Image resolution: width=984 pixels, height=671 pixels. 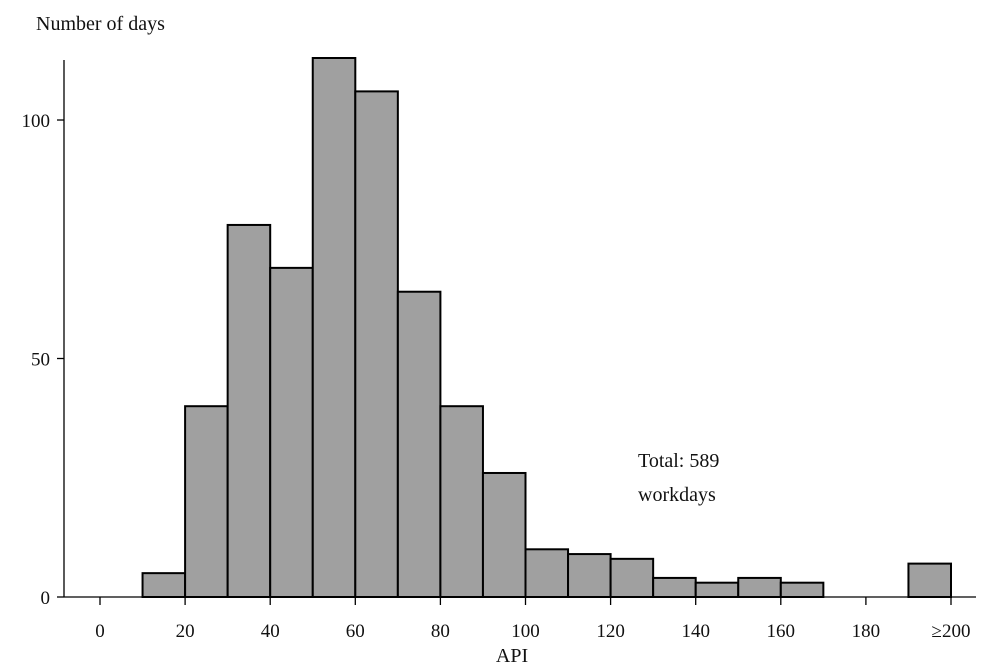 What do you see at coordinates (270, 631) in the screenshot?
I see `x-tick-label-40: 40` at bounding box center [270, 631].